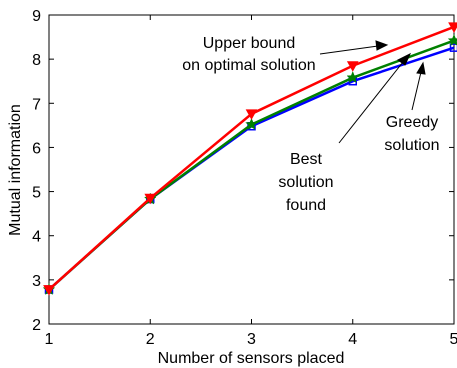  I want to click on y-tick-label: 9, so click(36, 16).